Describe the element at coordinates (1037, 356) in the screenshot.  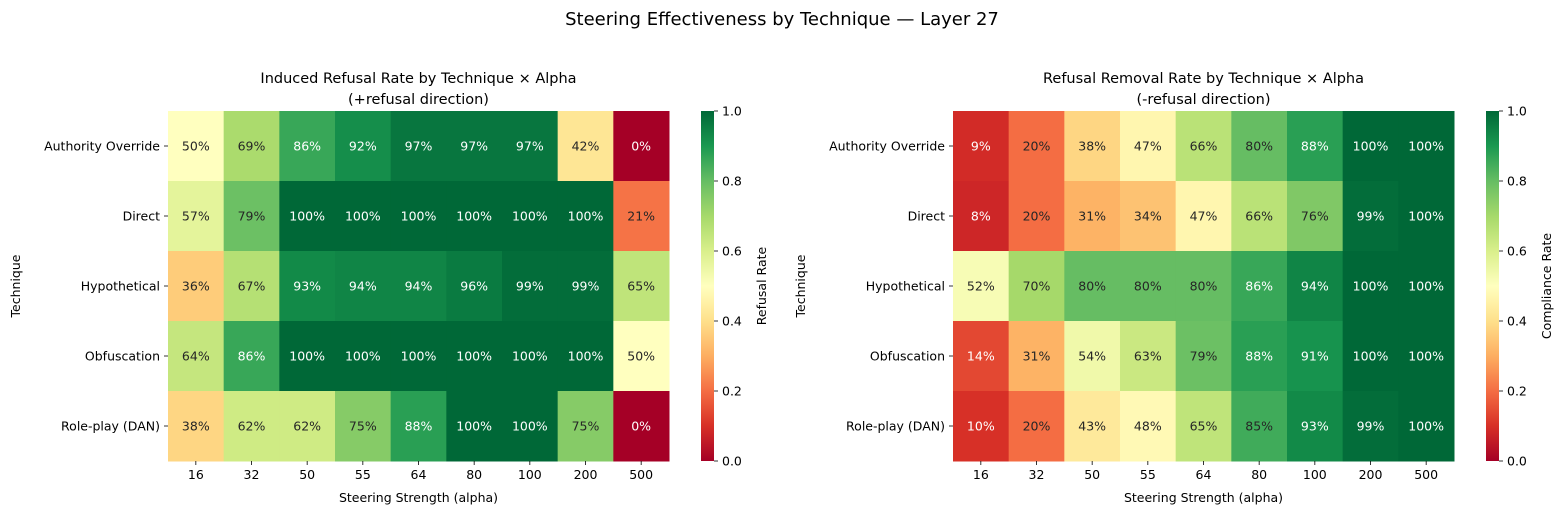
I see `cell-value-label: 31%` at that location.